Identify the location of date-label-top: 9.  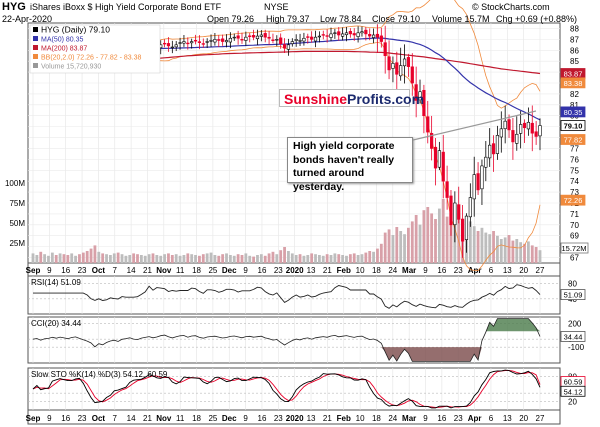
(245, 270).